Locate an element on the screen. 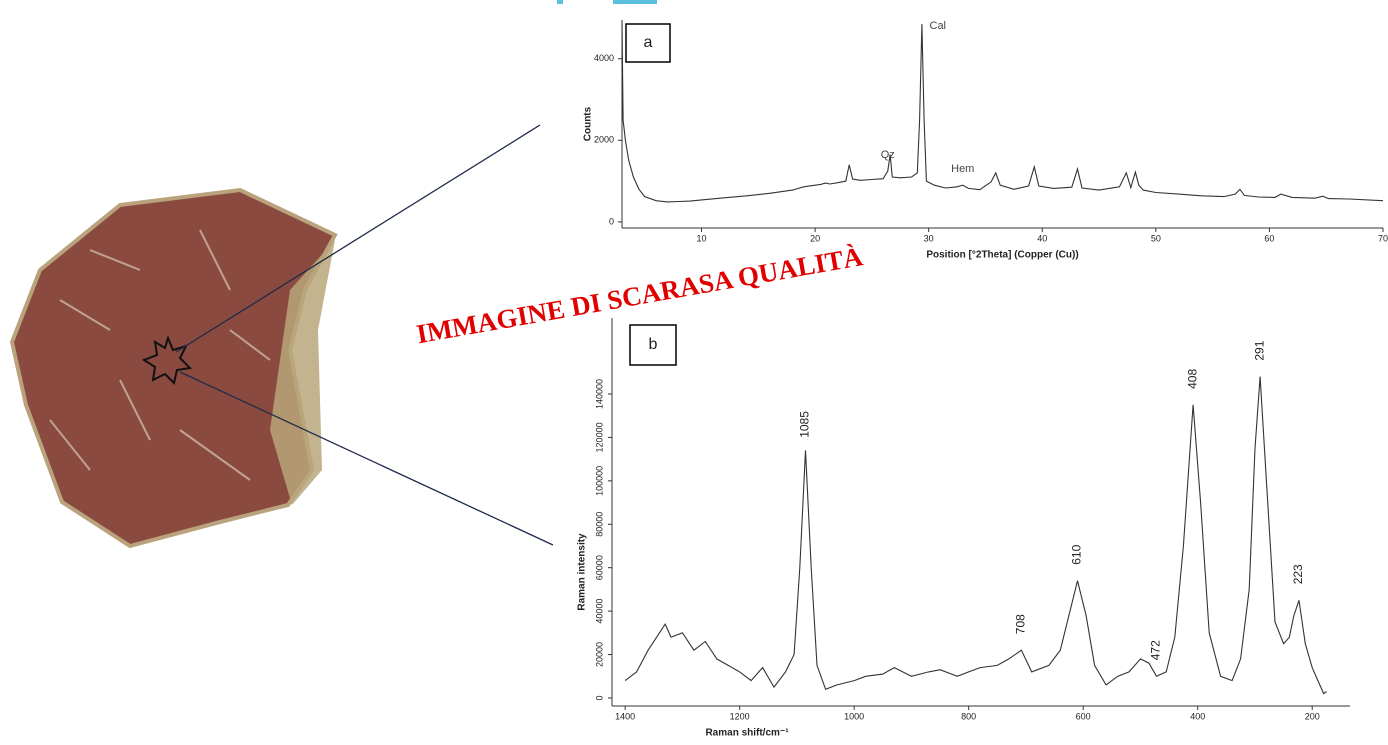 The image size is (1388, 745). y-tick-label: 140000 is located at coordinates (599, 394).